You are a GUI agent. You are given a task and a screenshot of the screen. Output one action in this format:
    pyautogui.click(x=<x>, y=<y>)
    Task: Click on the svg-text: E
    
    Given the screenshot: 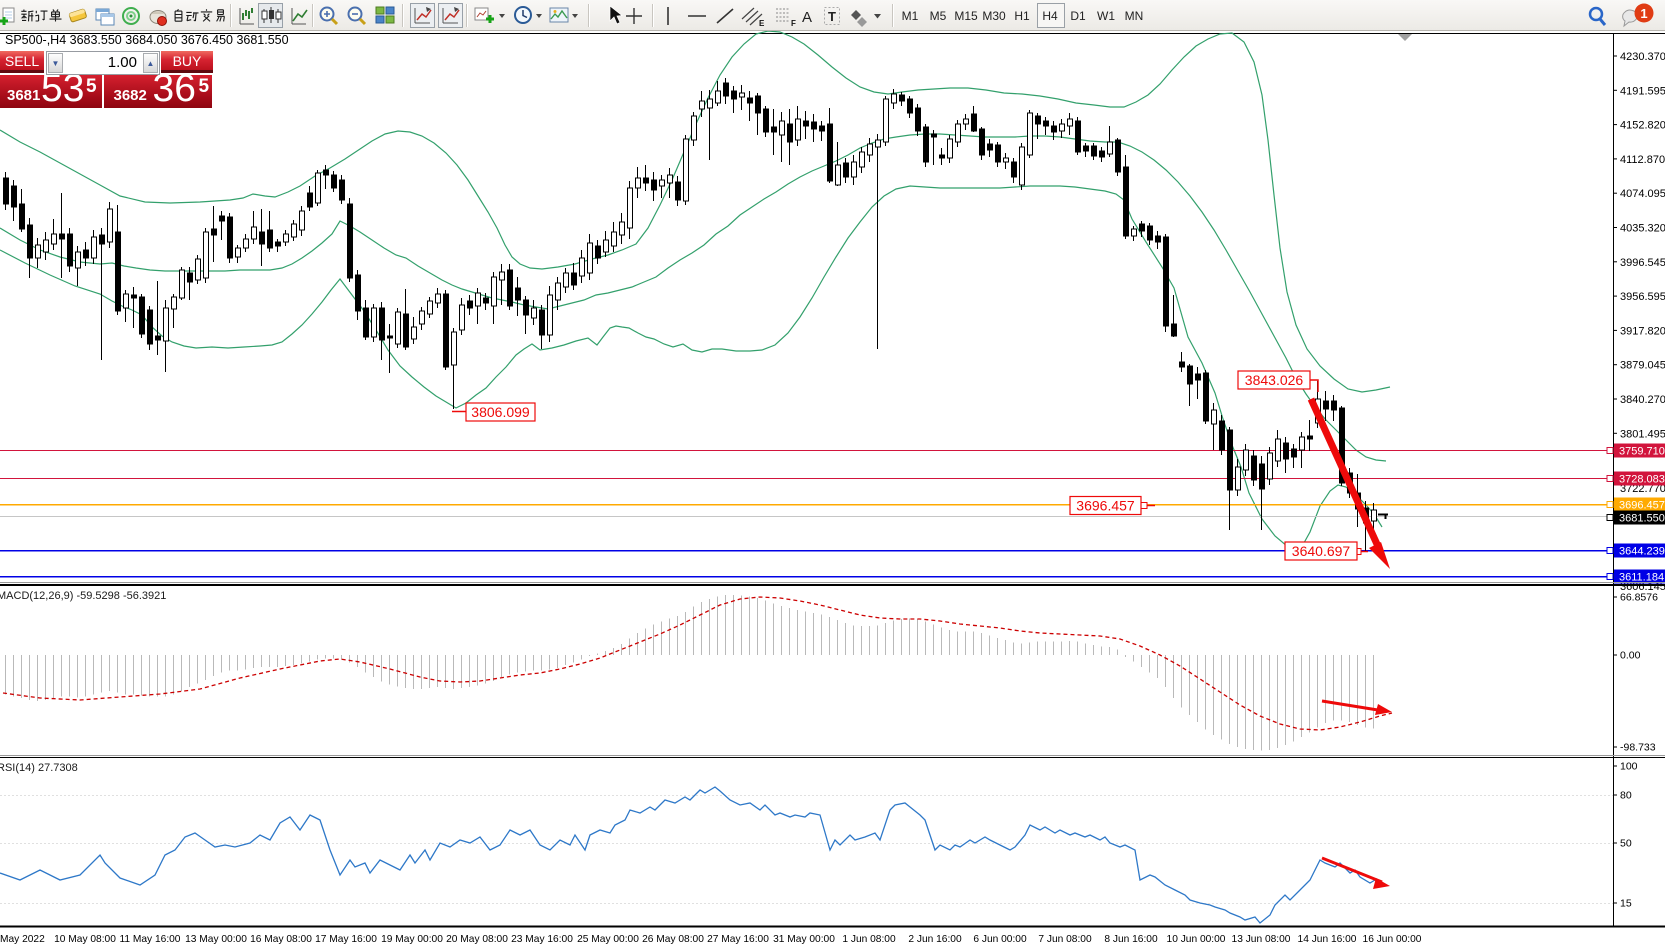 What is the action you would take?
    pyautogui.click(x=762, y=23)
    